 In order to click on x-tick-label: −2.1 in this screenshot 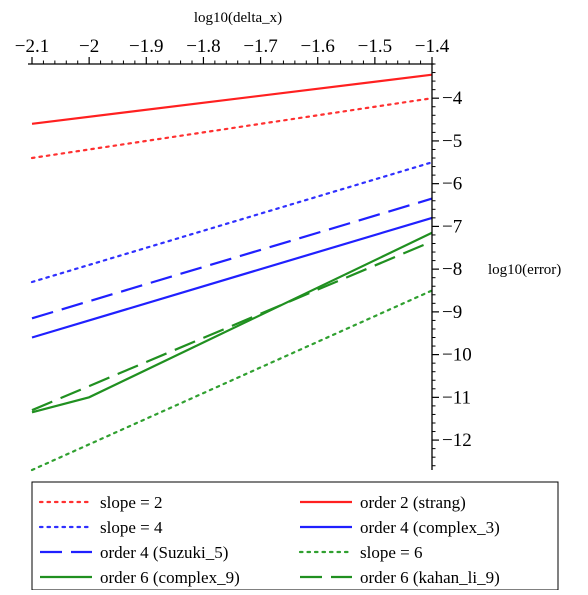, I will do `click(32, 46)`.